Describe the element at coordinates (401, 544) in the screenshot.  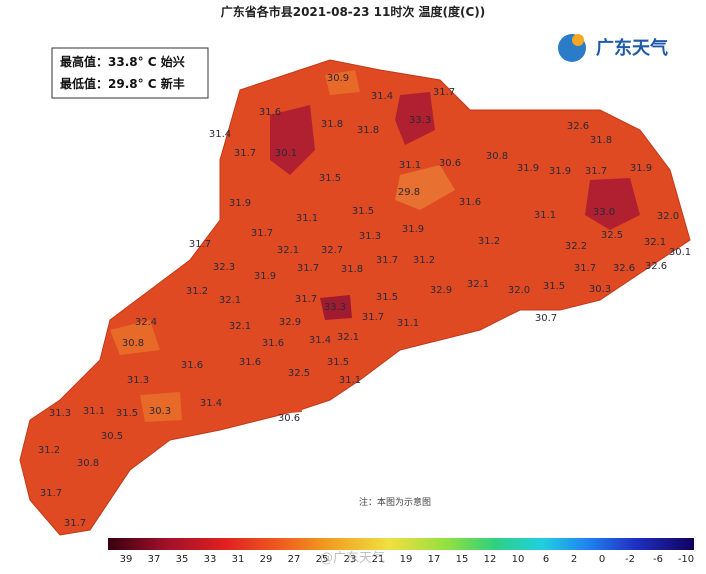
I see `color-bar` at that location.